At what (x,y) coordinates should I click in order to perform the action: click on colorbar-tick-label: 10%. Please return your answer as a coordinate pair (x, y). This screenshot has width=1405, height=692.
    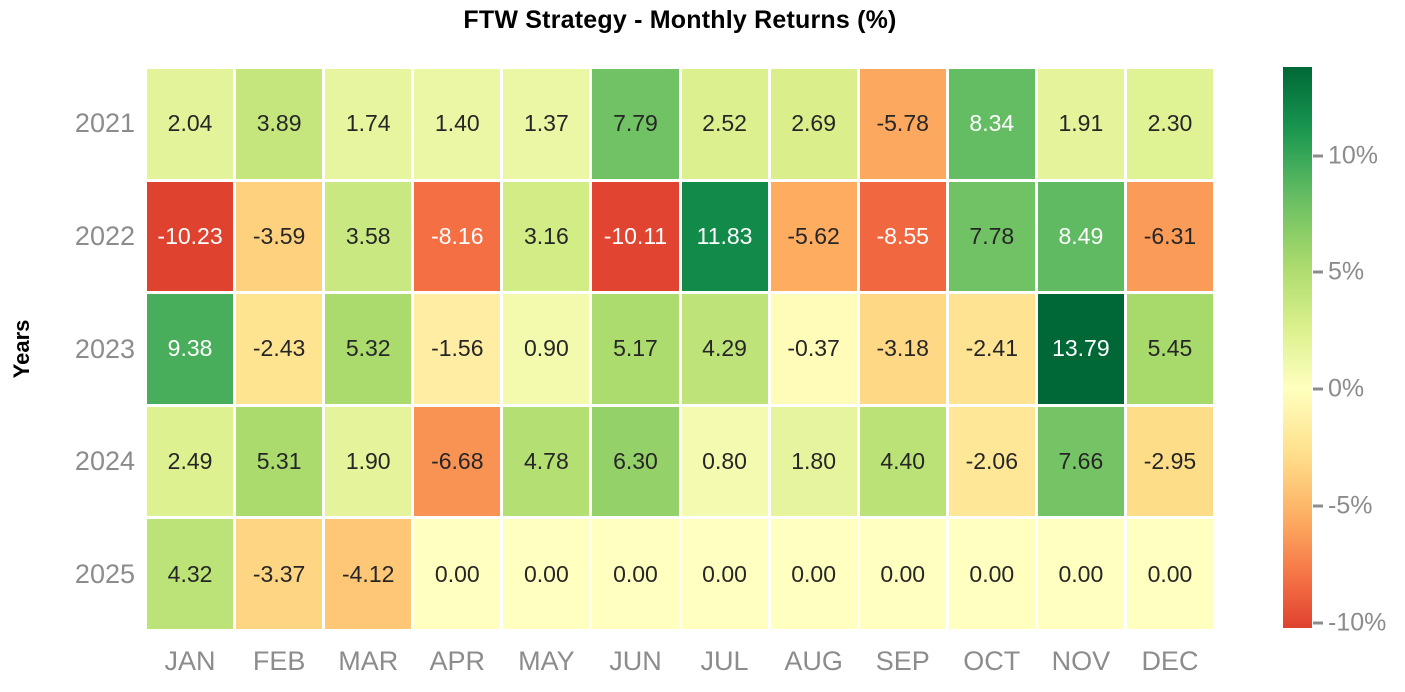
    Looking at the image, I should click on (1353, 155).